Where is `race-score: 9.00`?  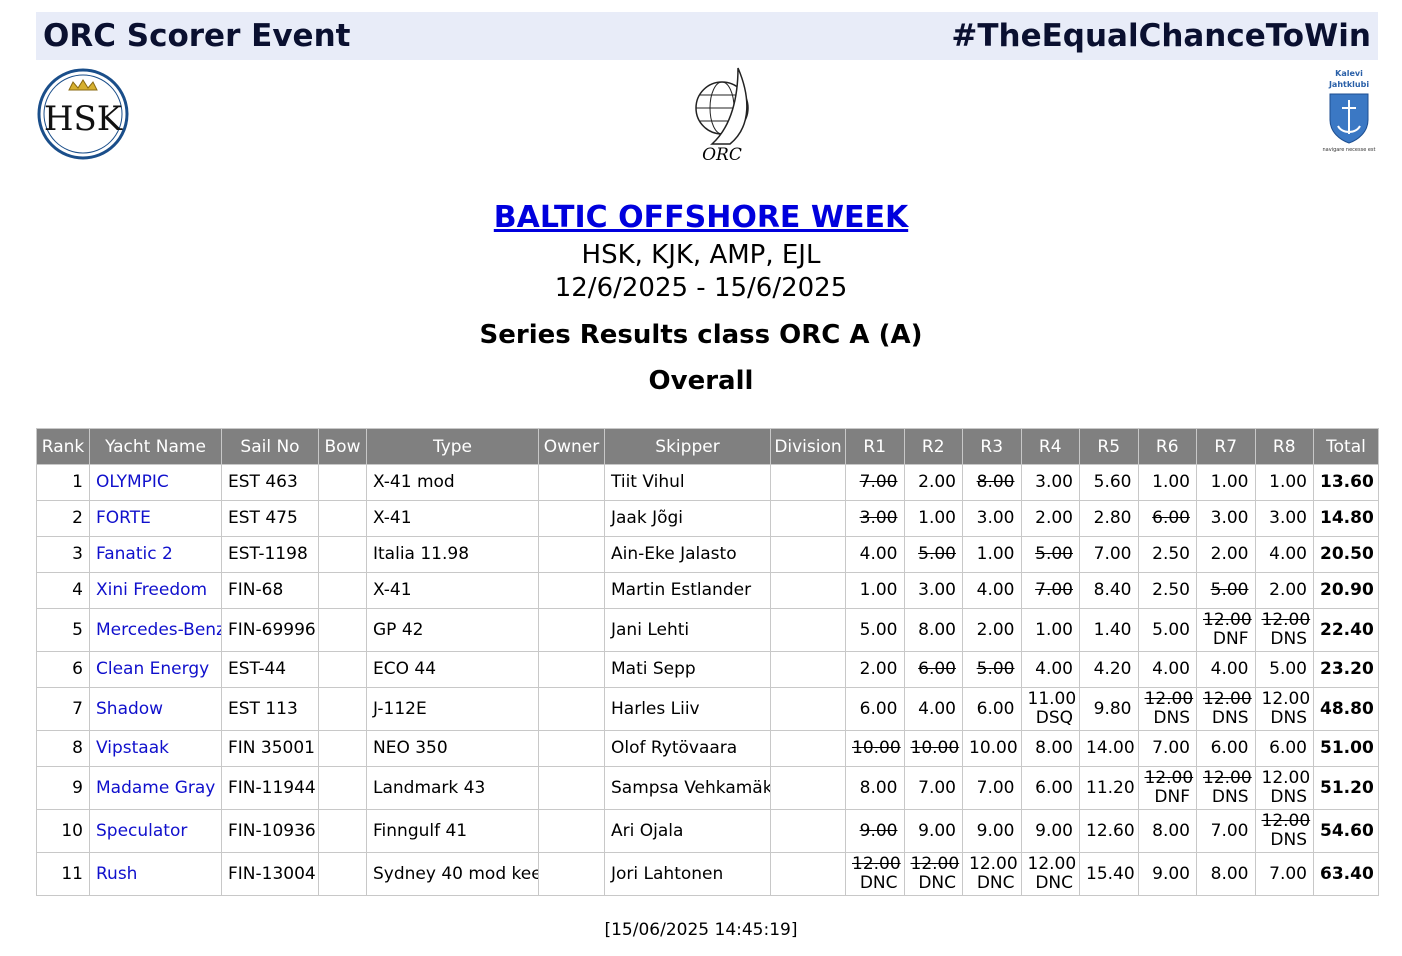
race-score: 9.00 is located at coordinates (1171, 873).